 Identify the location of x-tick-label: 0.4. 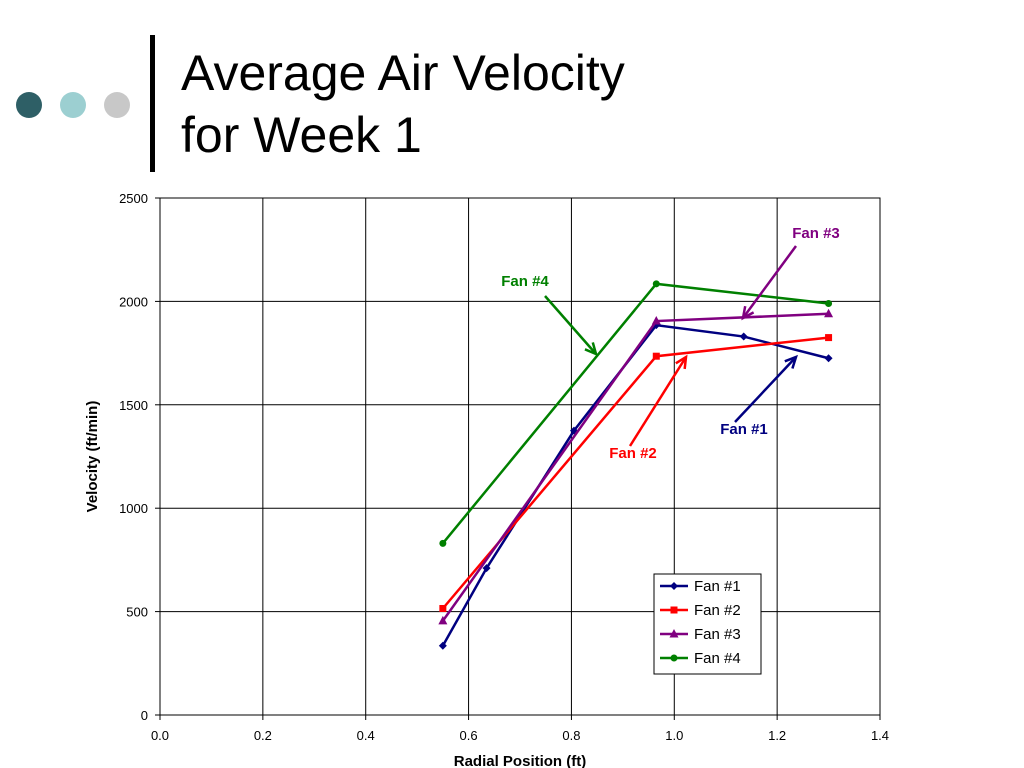
(366, 735).